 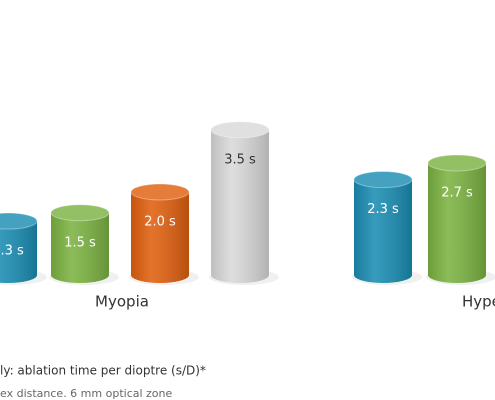 I want to click on value-label: 2.0 s, so click(x=160, y=222).